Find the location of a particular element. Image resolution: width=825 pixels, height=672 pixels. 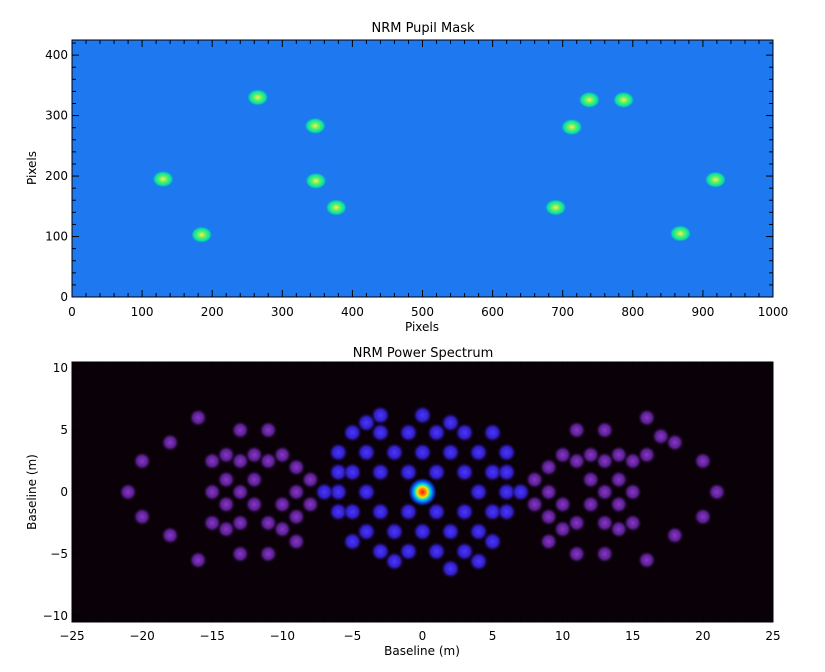

mask-ylabel: Pixels is located at coordinates (32, 168).